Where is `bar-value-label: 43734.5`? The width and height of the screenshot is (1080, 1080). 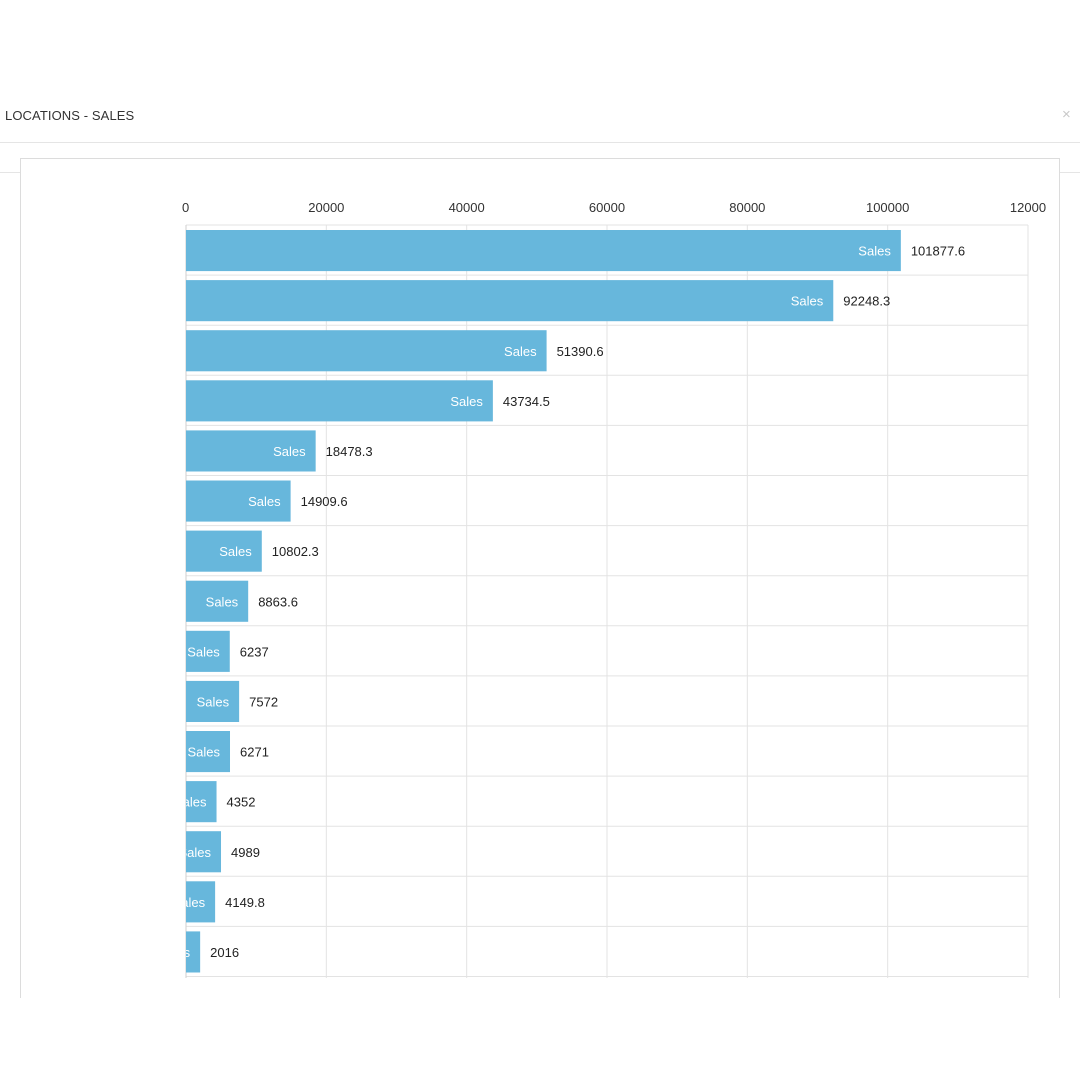 bar-value-label: 43734.5 is located at coordinates (526, 401).